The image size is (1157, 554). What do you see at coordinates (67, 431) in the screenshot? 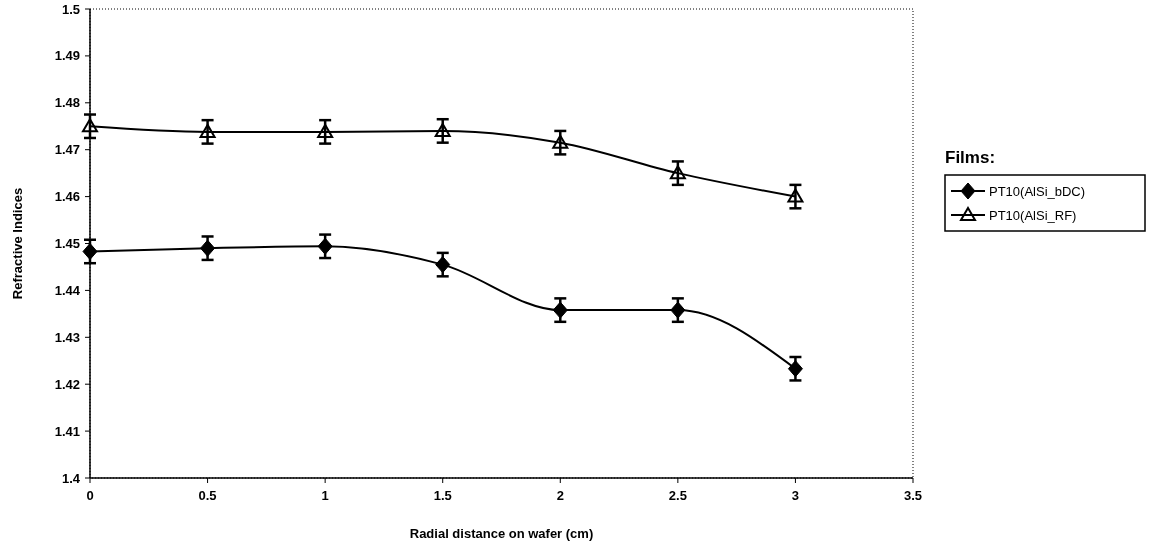
I see `y-tick-label: 1.41` at bounding box center [67, 431].